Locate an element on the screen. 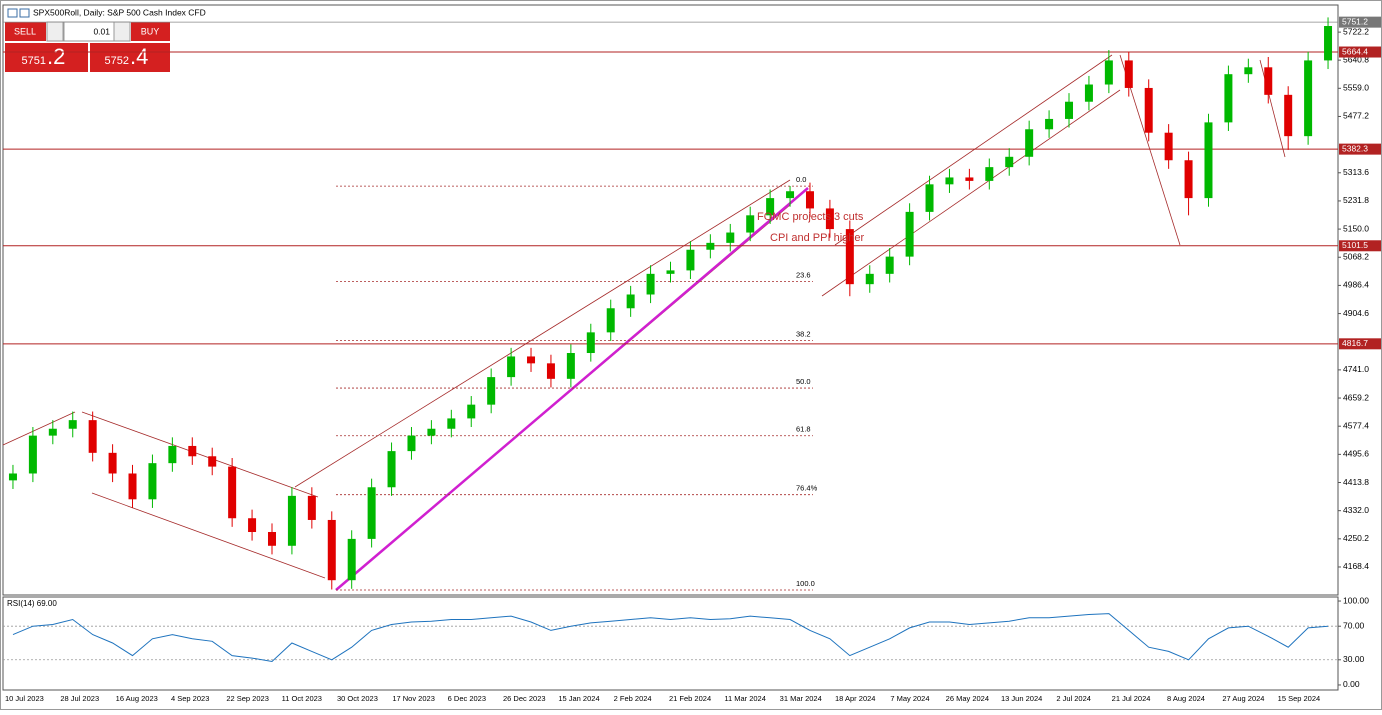  fib-label: 100.0 is located at coordinates (805, 583).